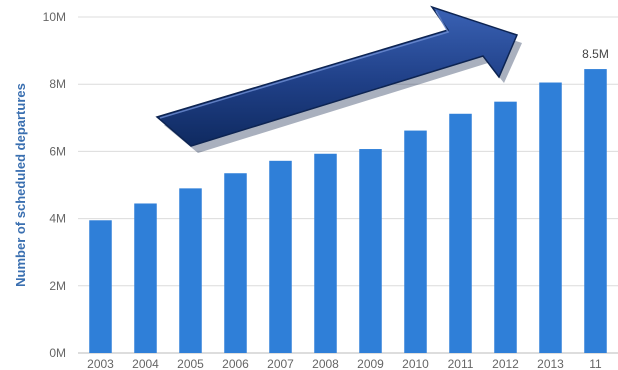  What do you see at coordinates (235, 363) in the screenshot?
I see `x-tick-label: 2006` at bounding box center [235, 363].